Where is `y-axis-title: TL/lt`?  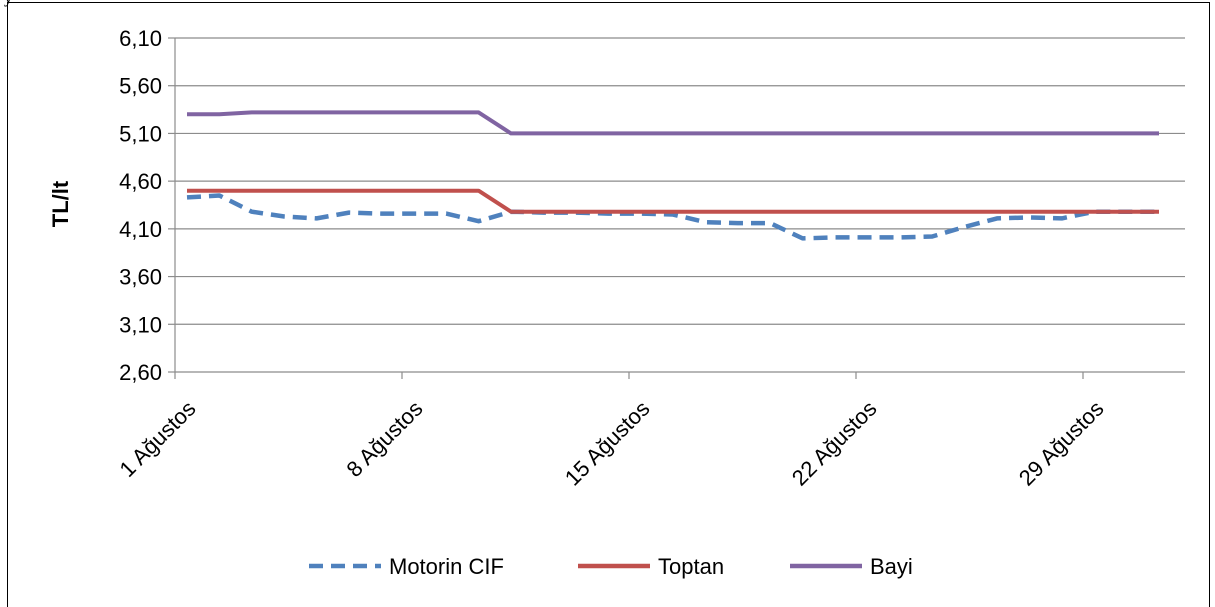
y-axis-title: TL/lt is located at coordinates (60, 203).